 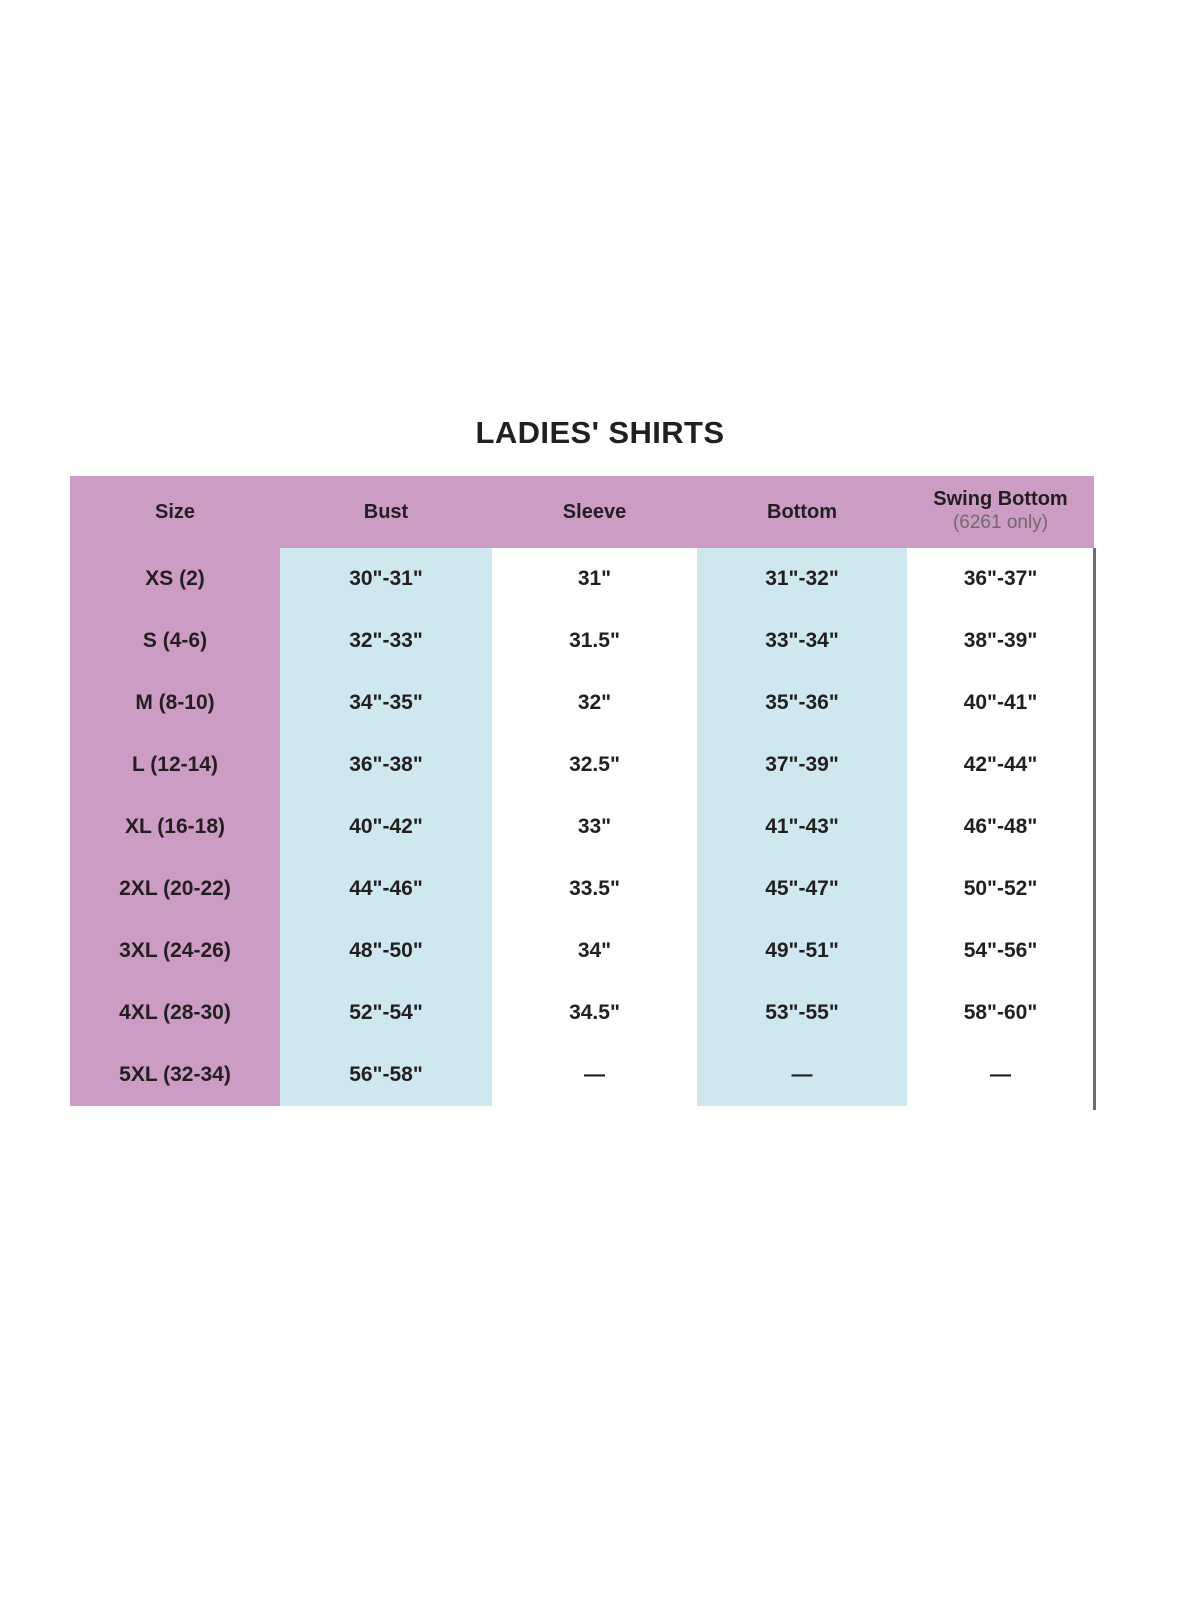 I want to click on column-header-sleeve: Sleeve, so click(x=594, y=512).